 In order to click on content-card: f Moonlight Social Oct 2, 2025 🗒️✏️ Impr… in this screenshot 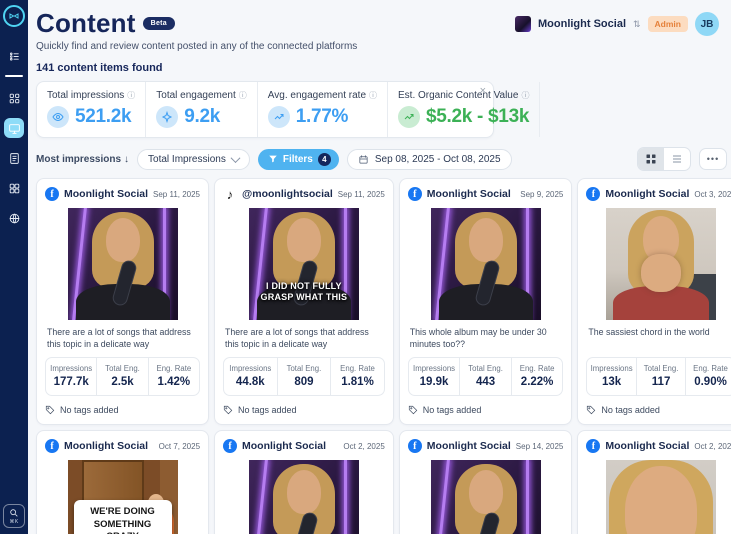, I will do `click(654, 482)`.